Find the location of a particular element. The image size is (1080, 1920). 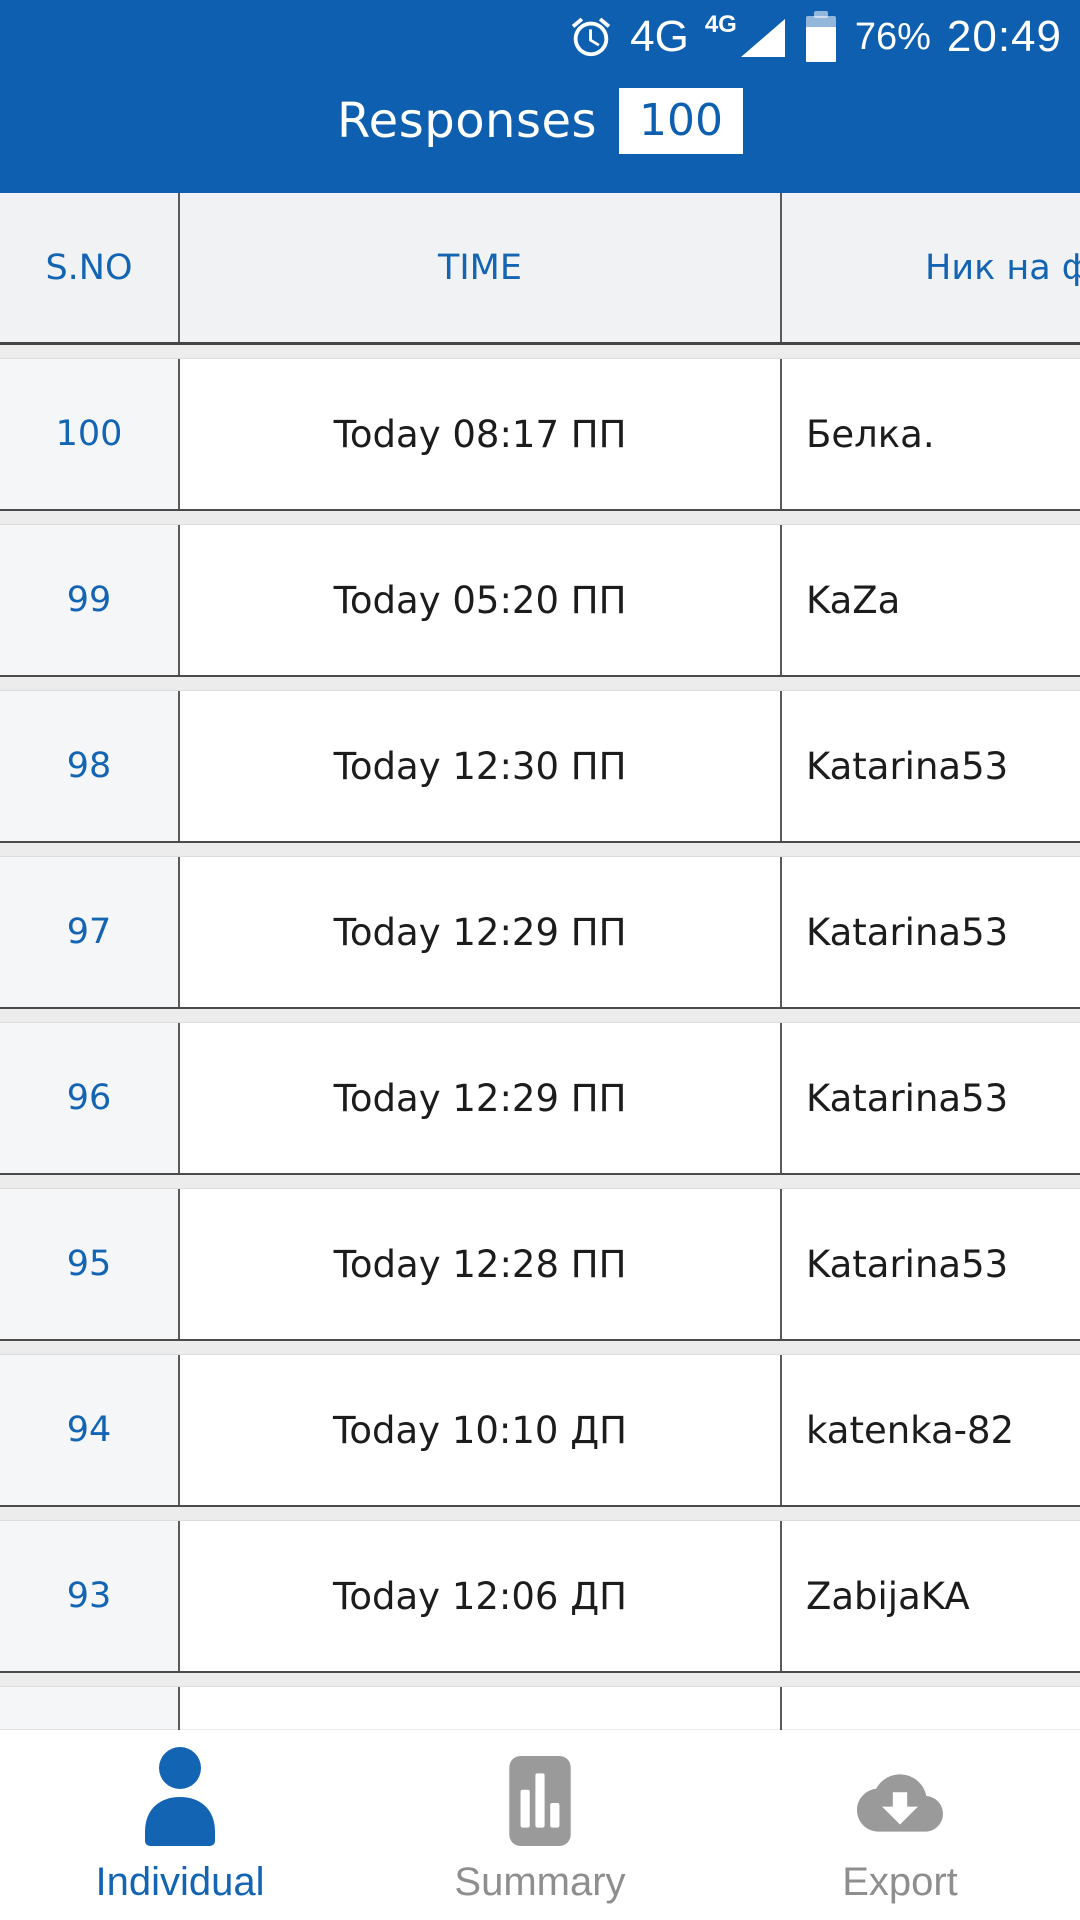

clock-label: 20:49 is located at coordinates (1004, 36).